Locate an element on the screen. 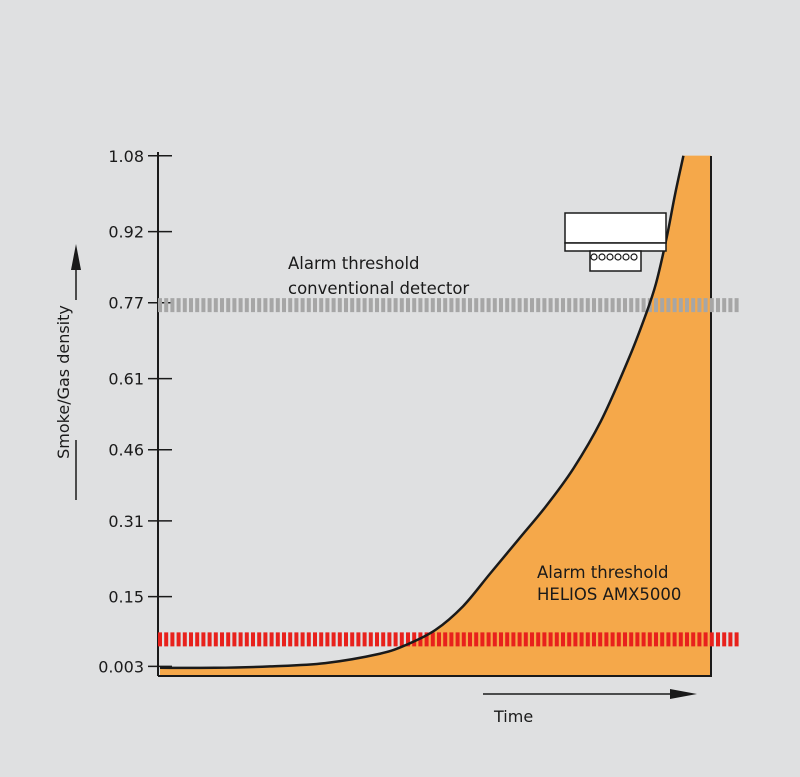 The image size is (800, 777). y-tick-label-4: 0.46 is located at coordinates (126, 450).